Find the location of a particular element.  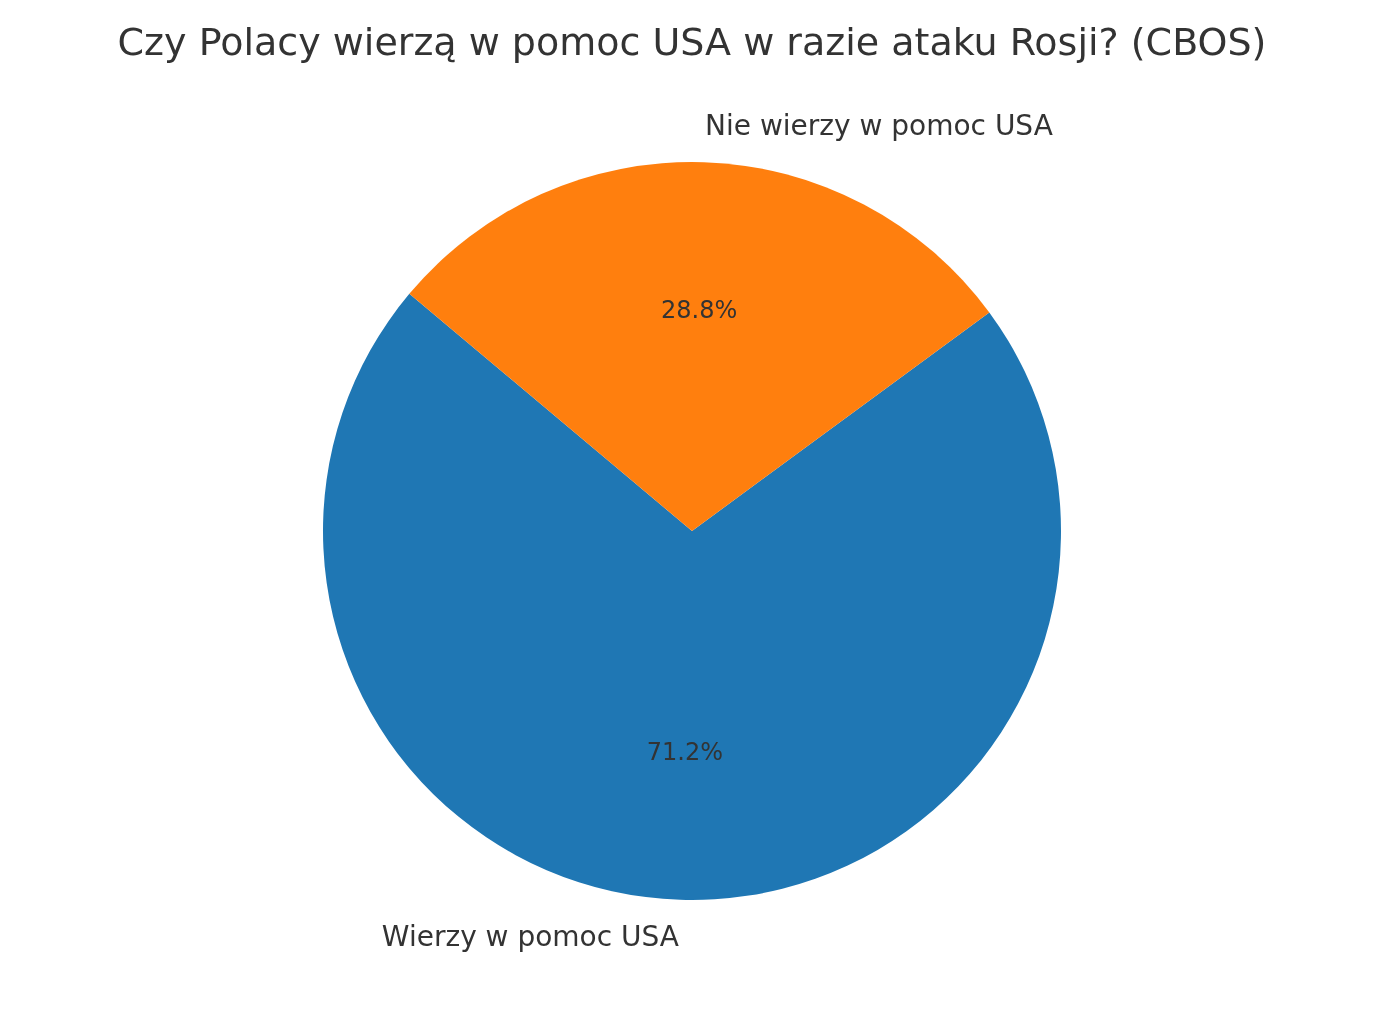

chart-title: Czy Polacy wierzą w pomoc USA w razie ataku Rosji? (CBOS) is located at coordinates (692, 42).